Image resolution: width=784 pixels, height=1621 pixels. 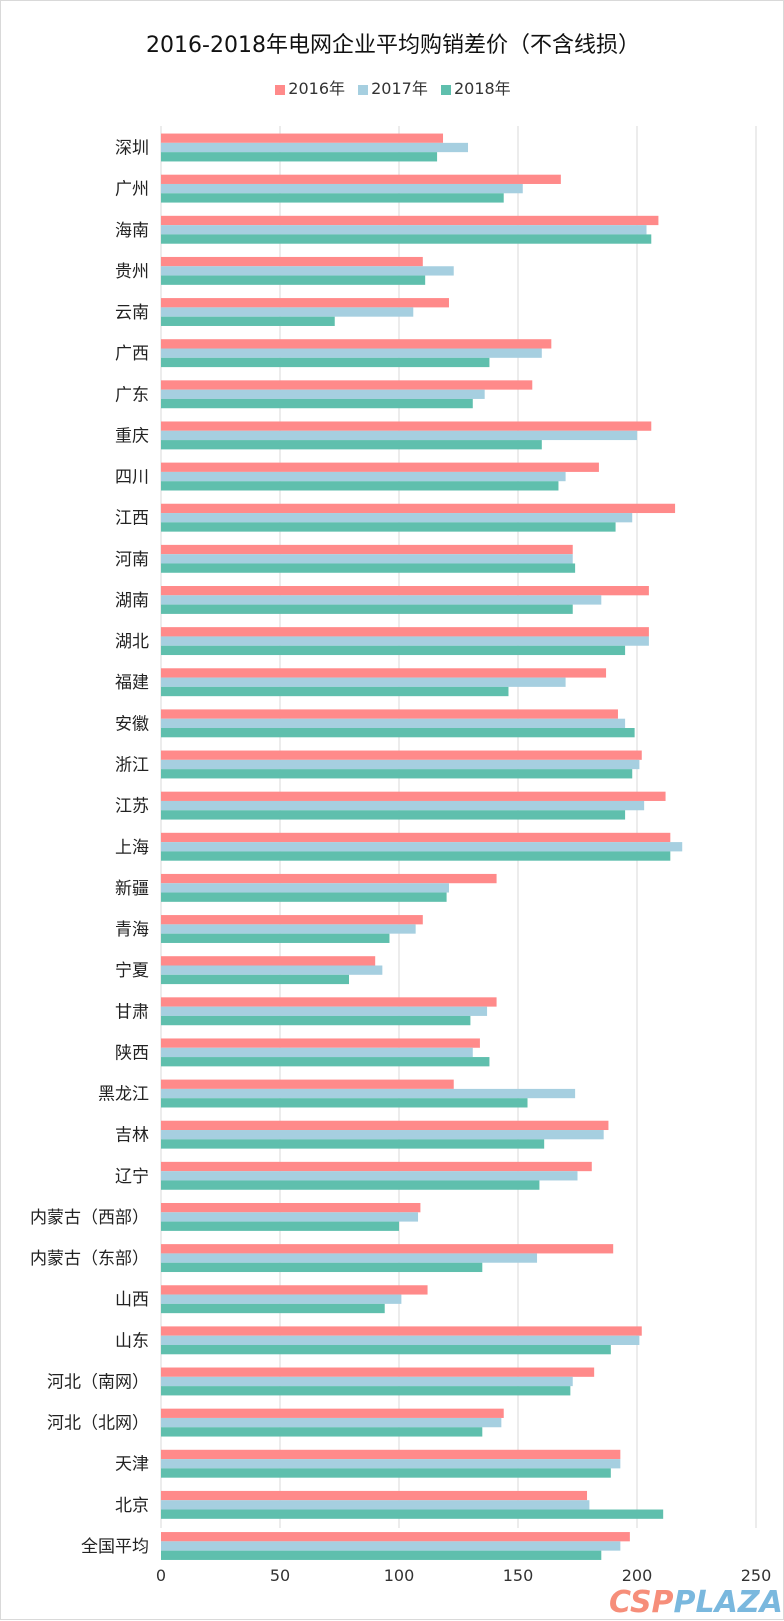 I want to click on legend-swatch-2016, so click(x=280, y=89).